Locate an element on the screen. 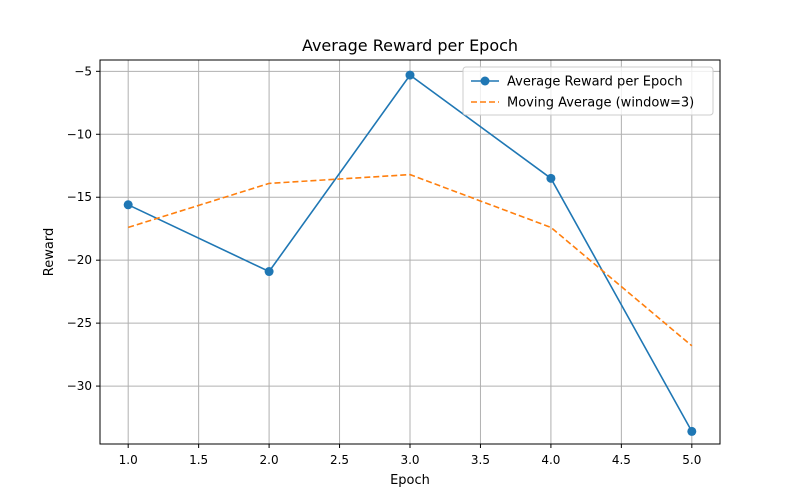  y-tick-label: −5 is located at coordinates (83, 71).